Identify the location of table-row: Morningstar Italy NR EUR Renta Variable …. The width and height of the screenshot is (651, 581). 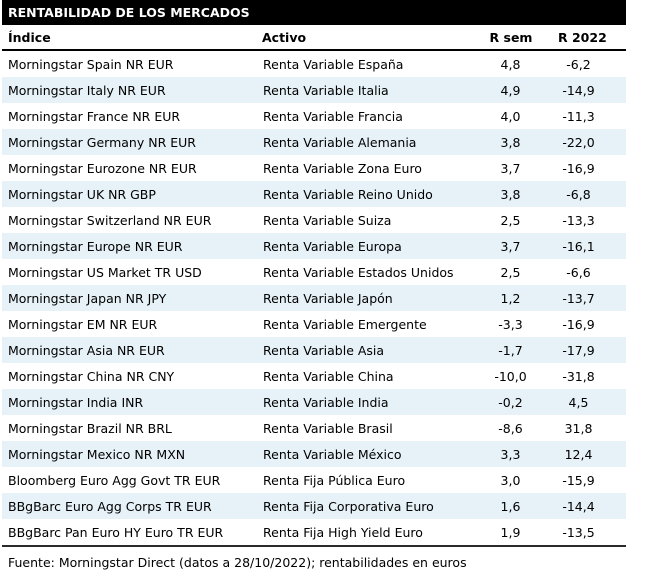
(314, 90).